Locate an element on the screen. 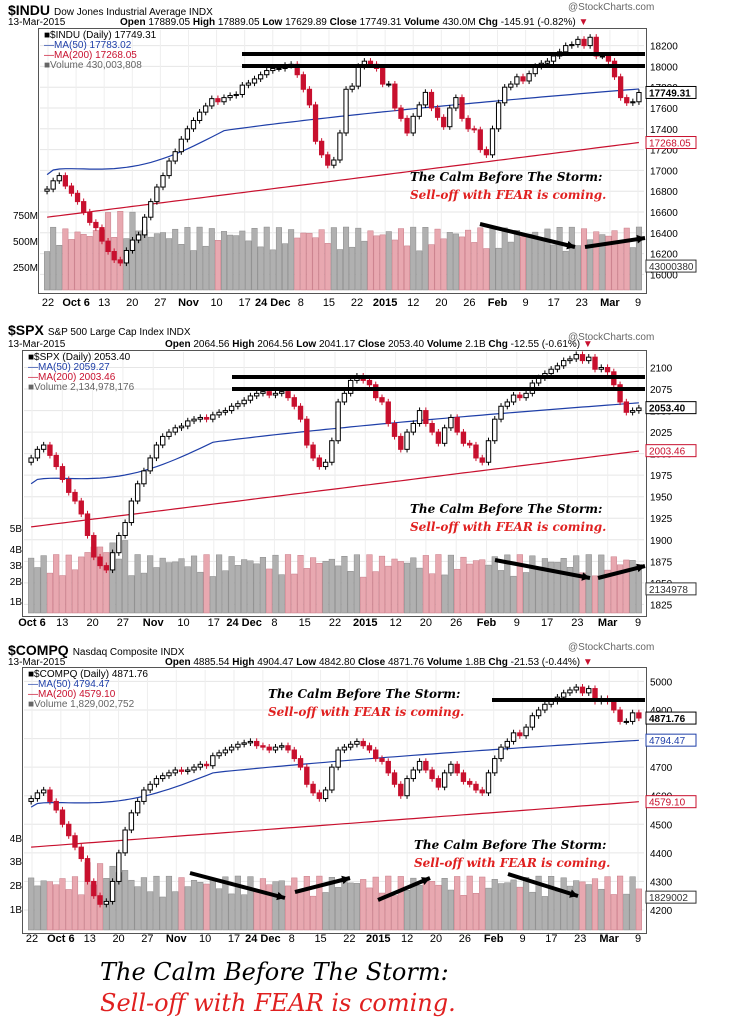 The height and width of the screenshot is (1030, 737). price-label: 4794.47 is located at coordinates (667, 741).